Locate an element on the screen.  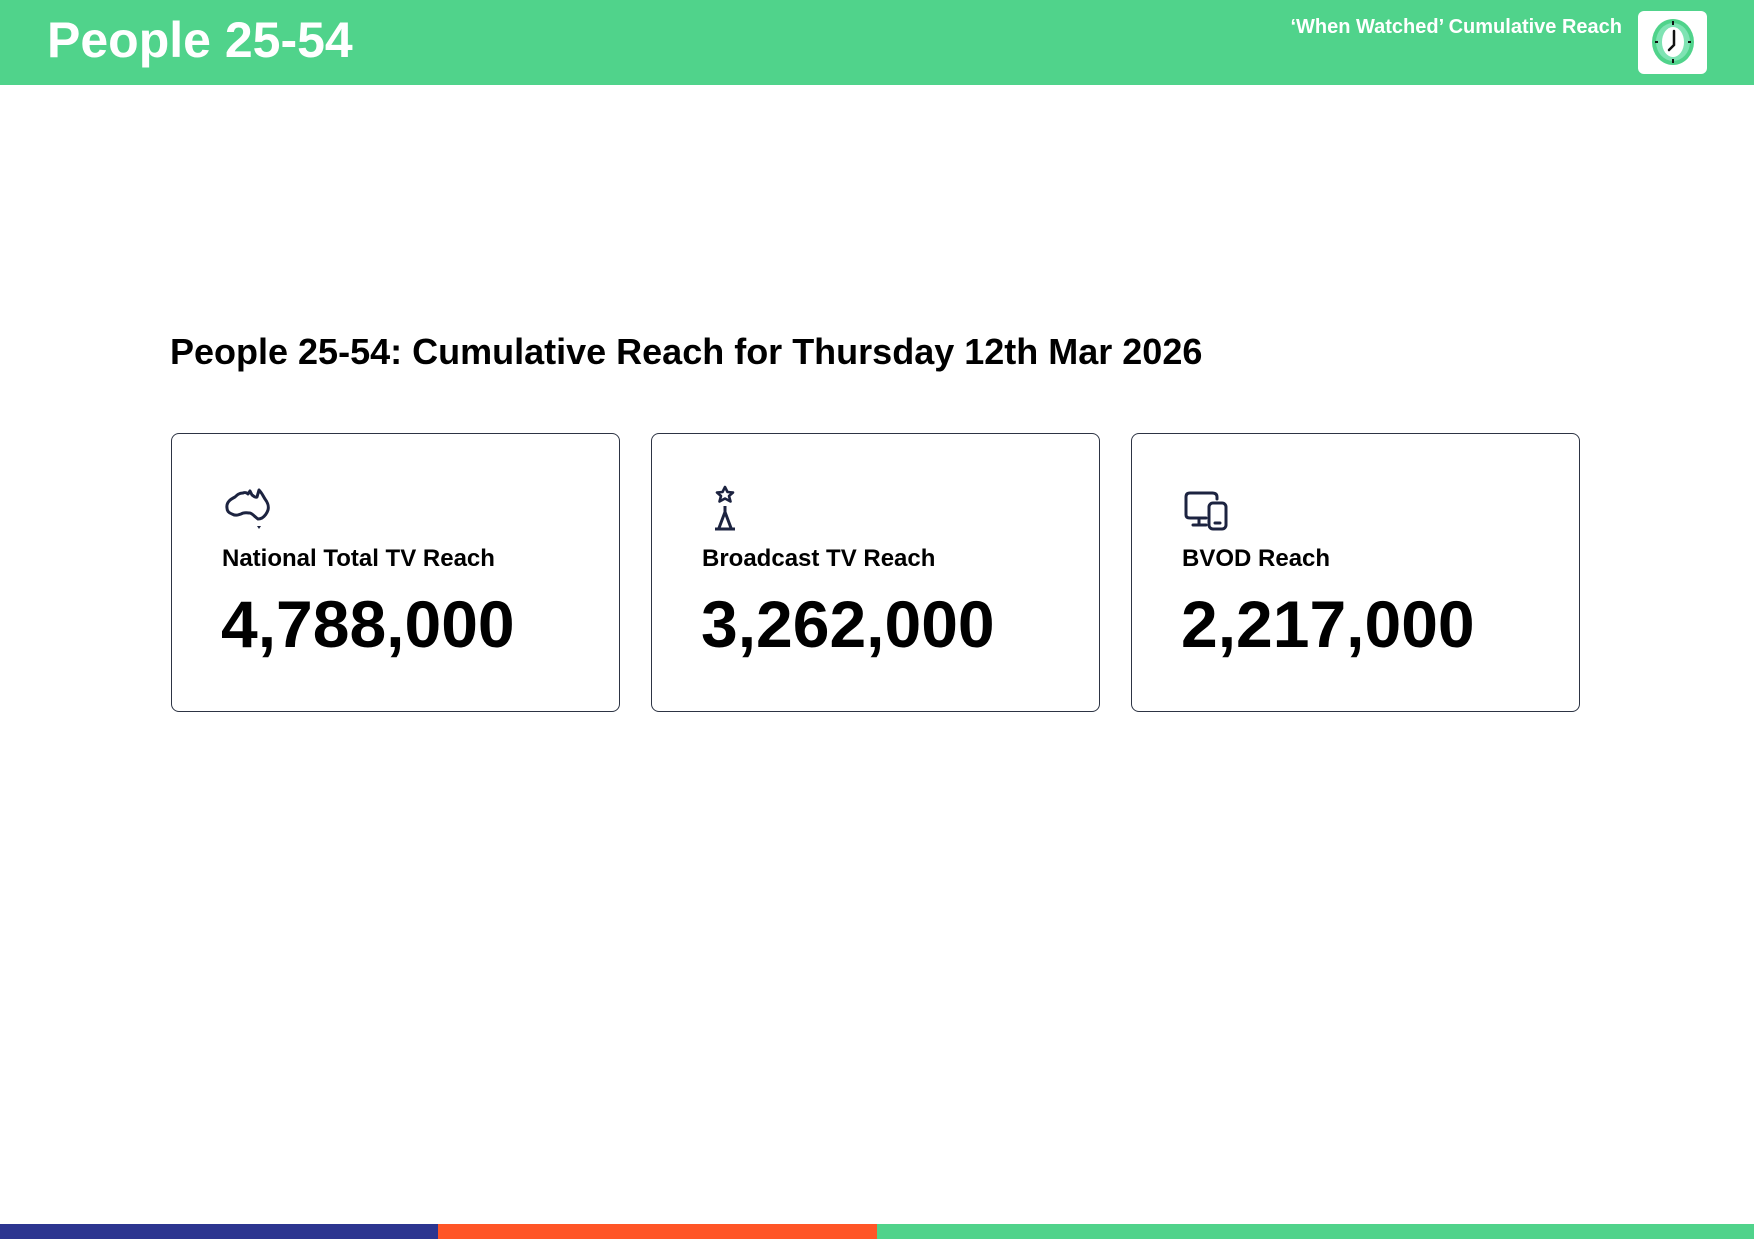
footer-bar-orange is located at coordinates (657, 1231).